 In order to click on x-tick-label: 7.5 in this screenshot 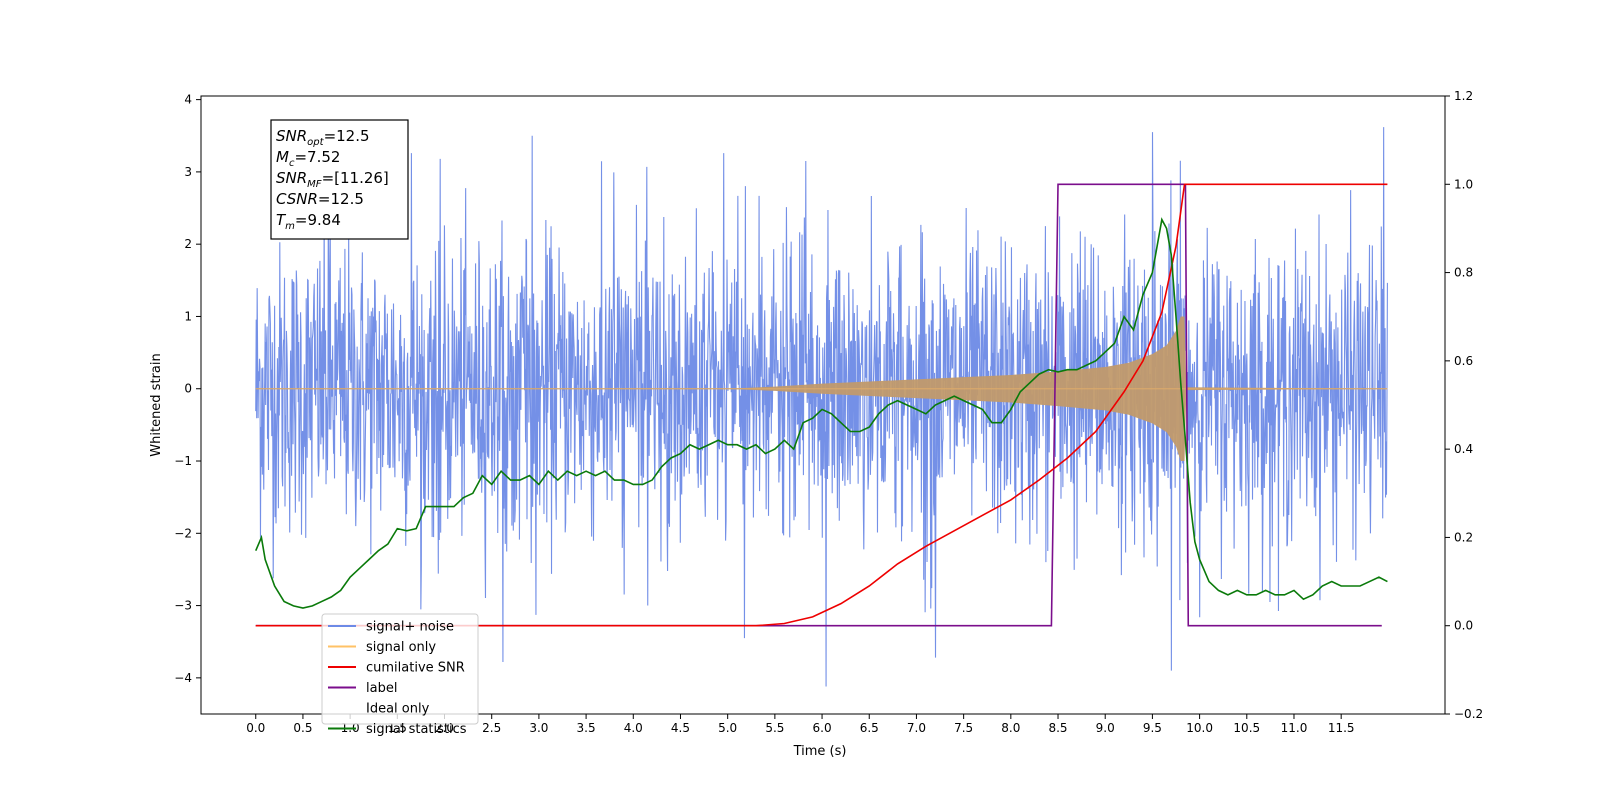, I will do `click(963, 728)`.